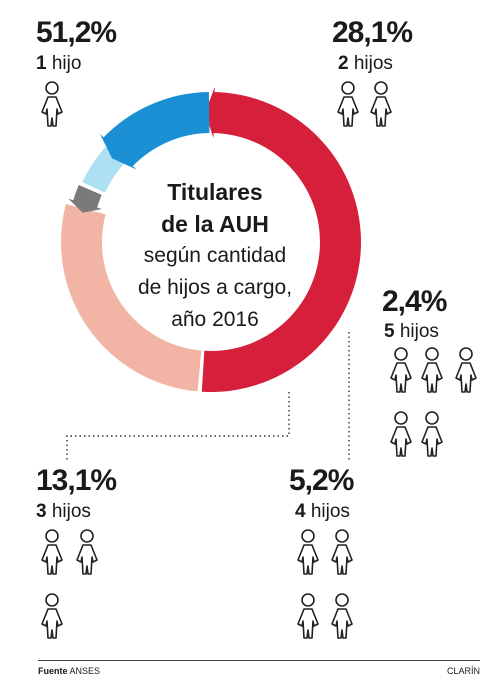 The image size is (496, 684). What do you see at coordinates (321, 480) in the screenshot?
I see `data-label-4-hijos: 5,2%` at bounding box center [321, 480].